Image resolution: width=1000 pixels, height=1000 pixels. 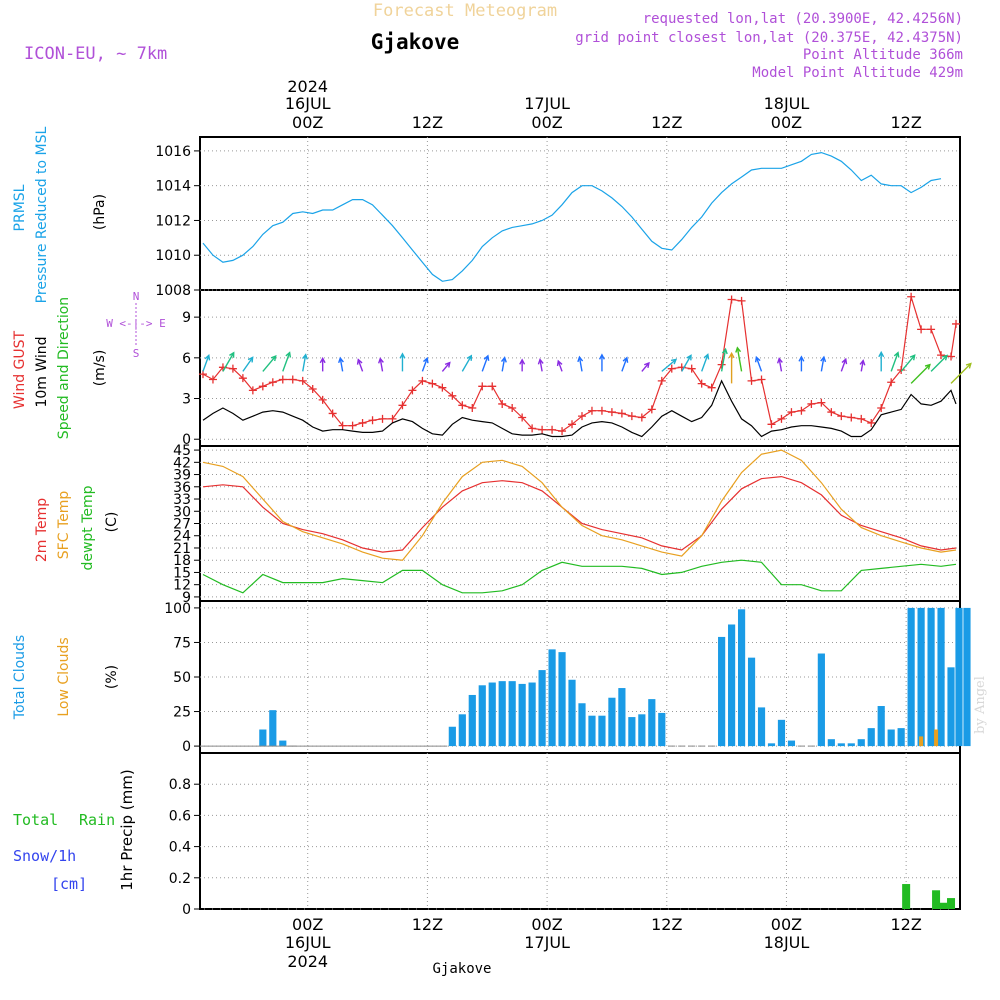 I want to click on point-altitude: Point Altitude 366m, so click(x=883, y=55).